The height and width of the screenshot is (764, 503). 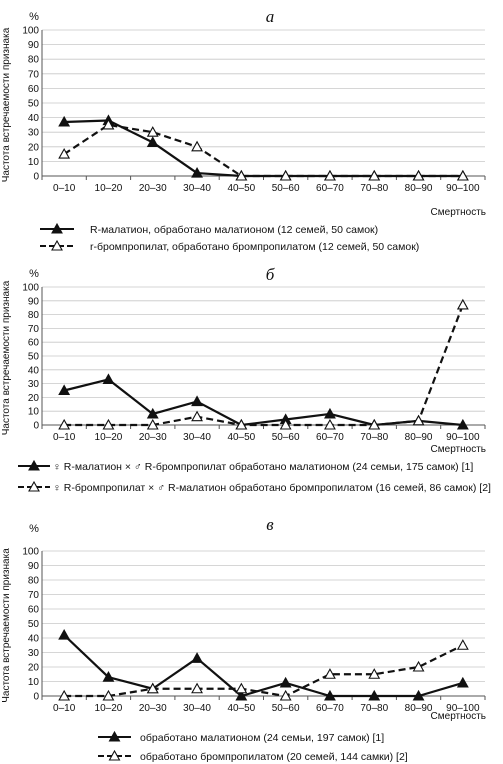 What do you see at coordinates (34, 17) in the screenshot?
I see `y-unit-label: %` at bounding box center [34, 17].